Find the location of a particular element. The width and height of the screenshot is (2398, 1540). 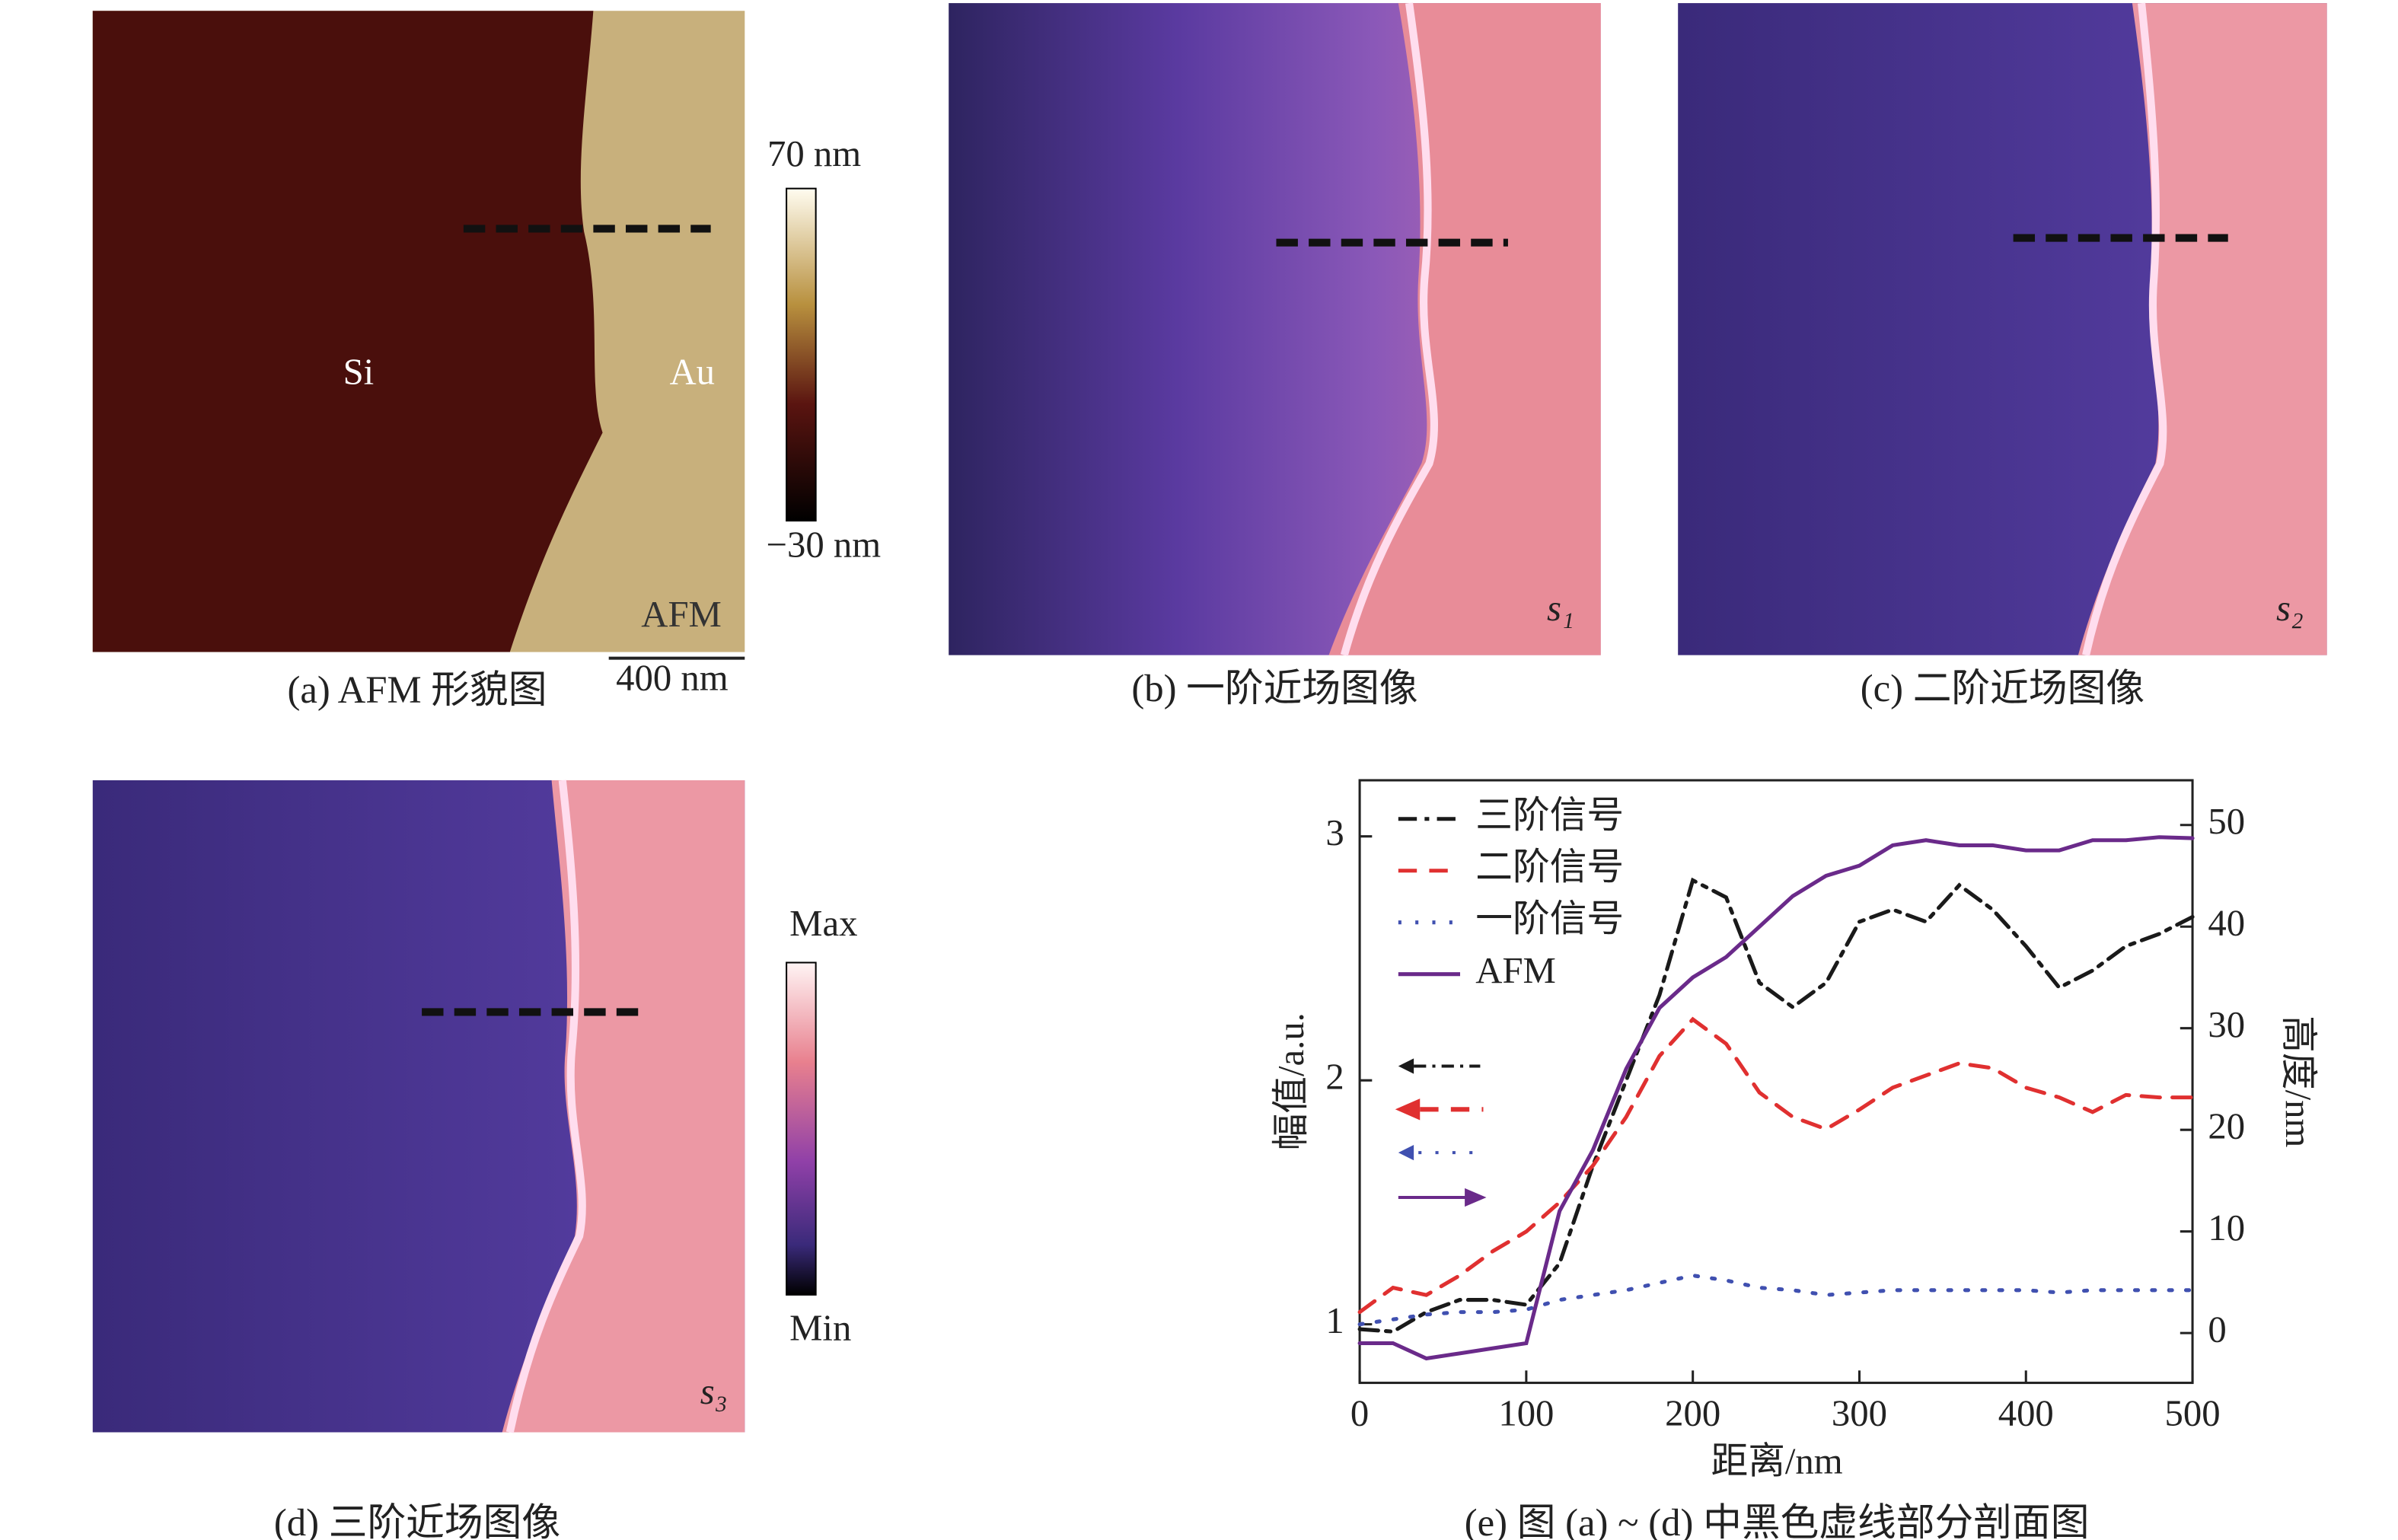

label: s₃ is located at coordinates (714, 1392).